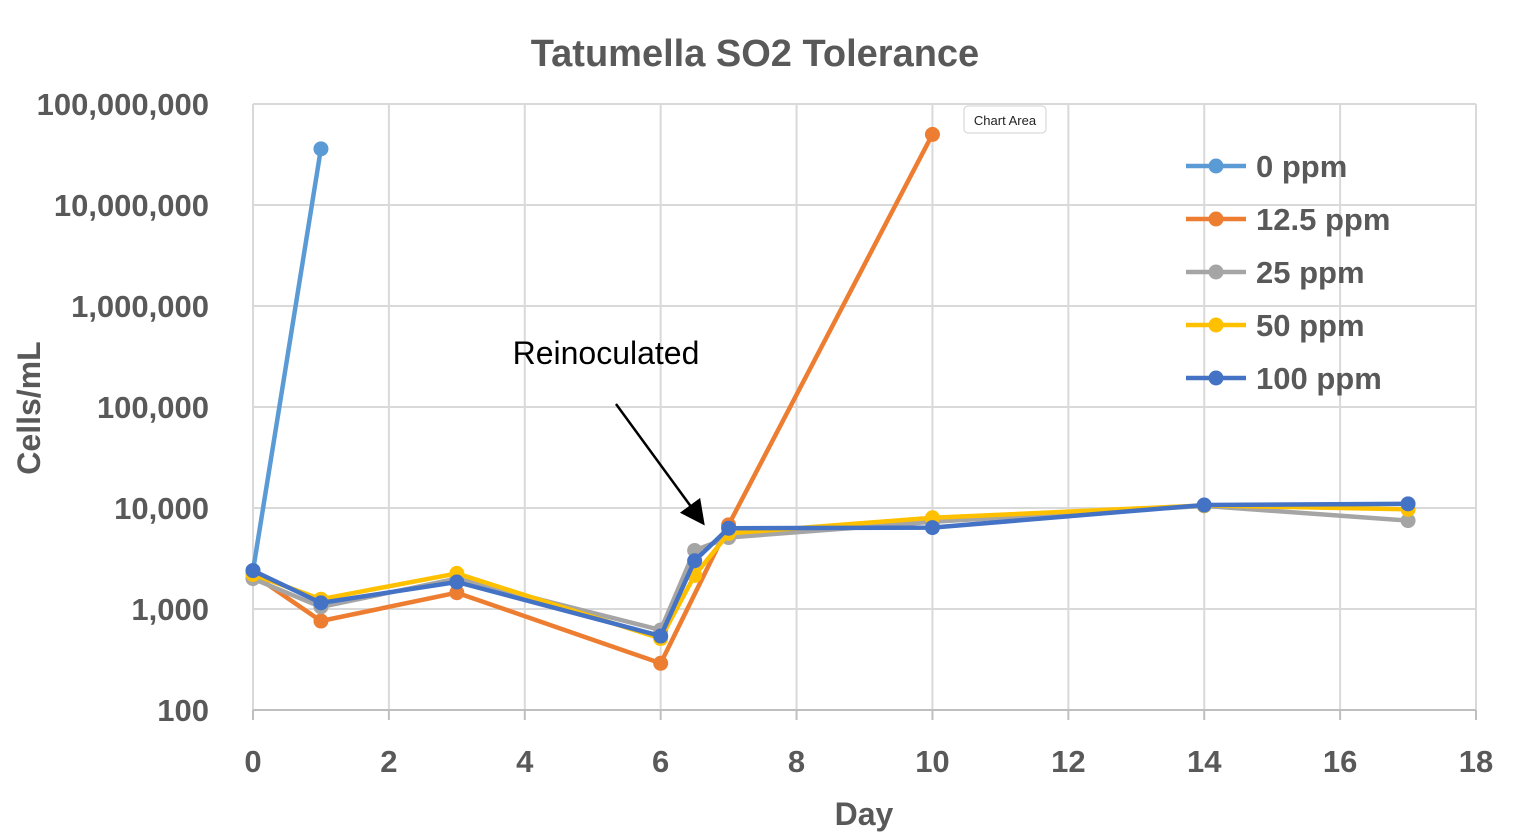  I want to click on series-line-0-ppm, so click(287, 359).